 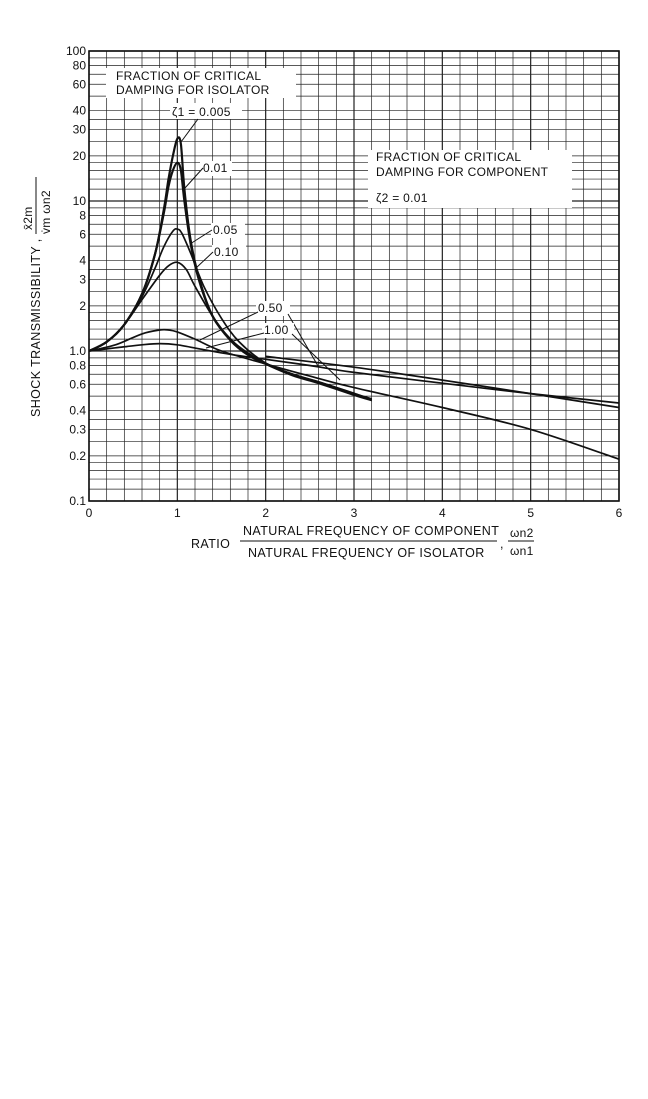 I want to click on label-100: 1.00, so click(x=276, y=330).